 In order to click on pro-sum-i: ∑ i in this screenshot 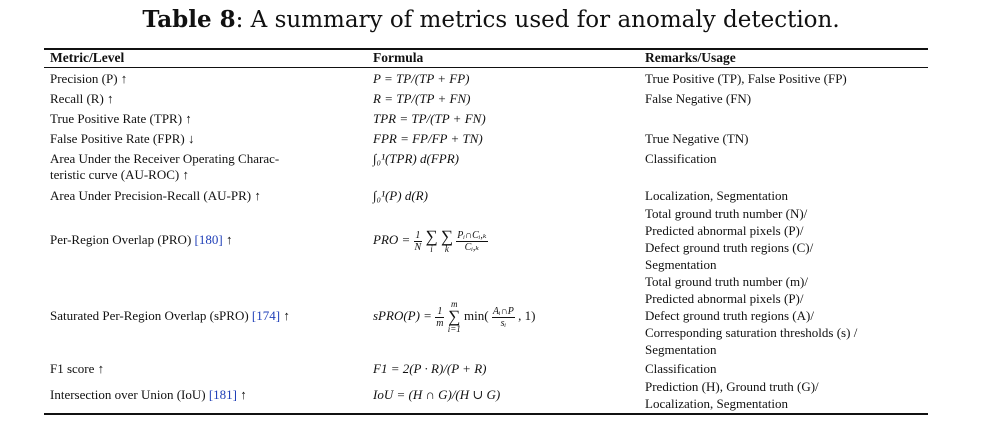, I will do `click(431, 240)`.